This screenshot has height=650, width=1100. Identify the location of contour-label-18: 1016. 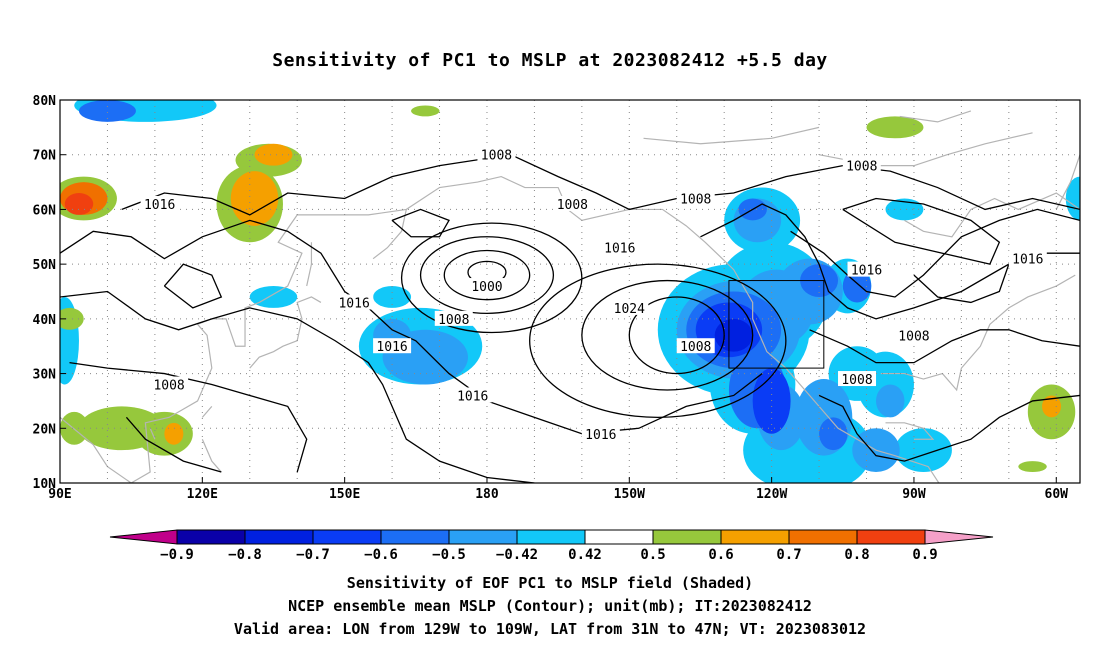
(600, 435).